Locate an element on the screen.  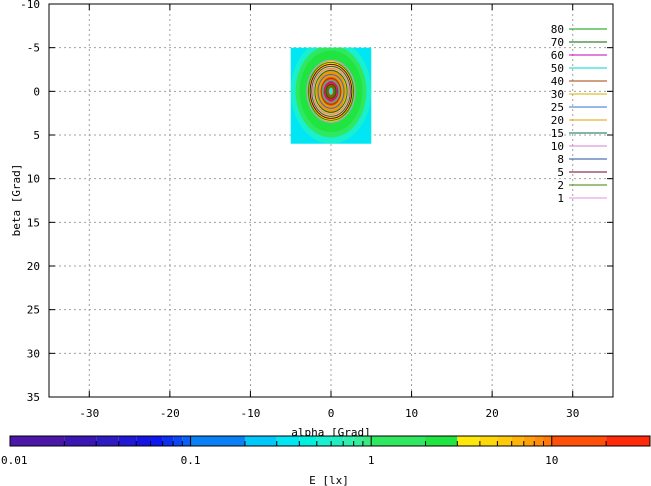
illuminance-field is located at coordinates (331, 95).